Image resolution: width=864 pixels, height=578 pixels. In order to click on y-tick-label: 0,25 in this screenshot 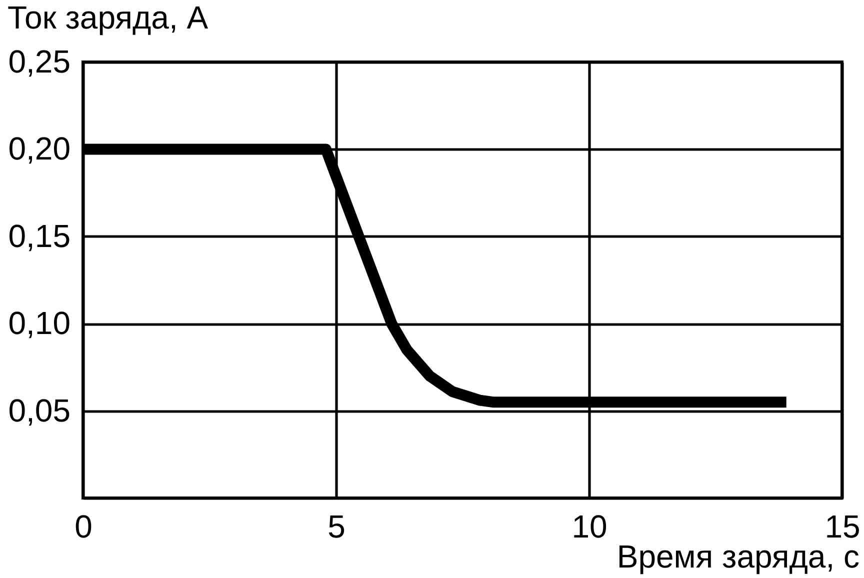, I will do `click(39, 62)`.